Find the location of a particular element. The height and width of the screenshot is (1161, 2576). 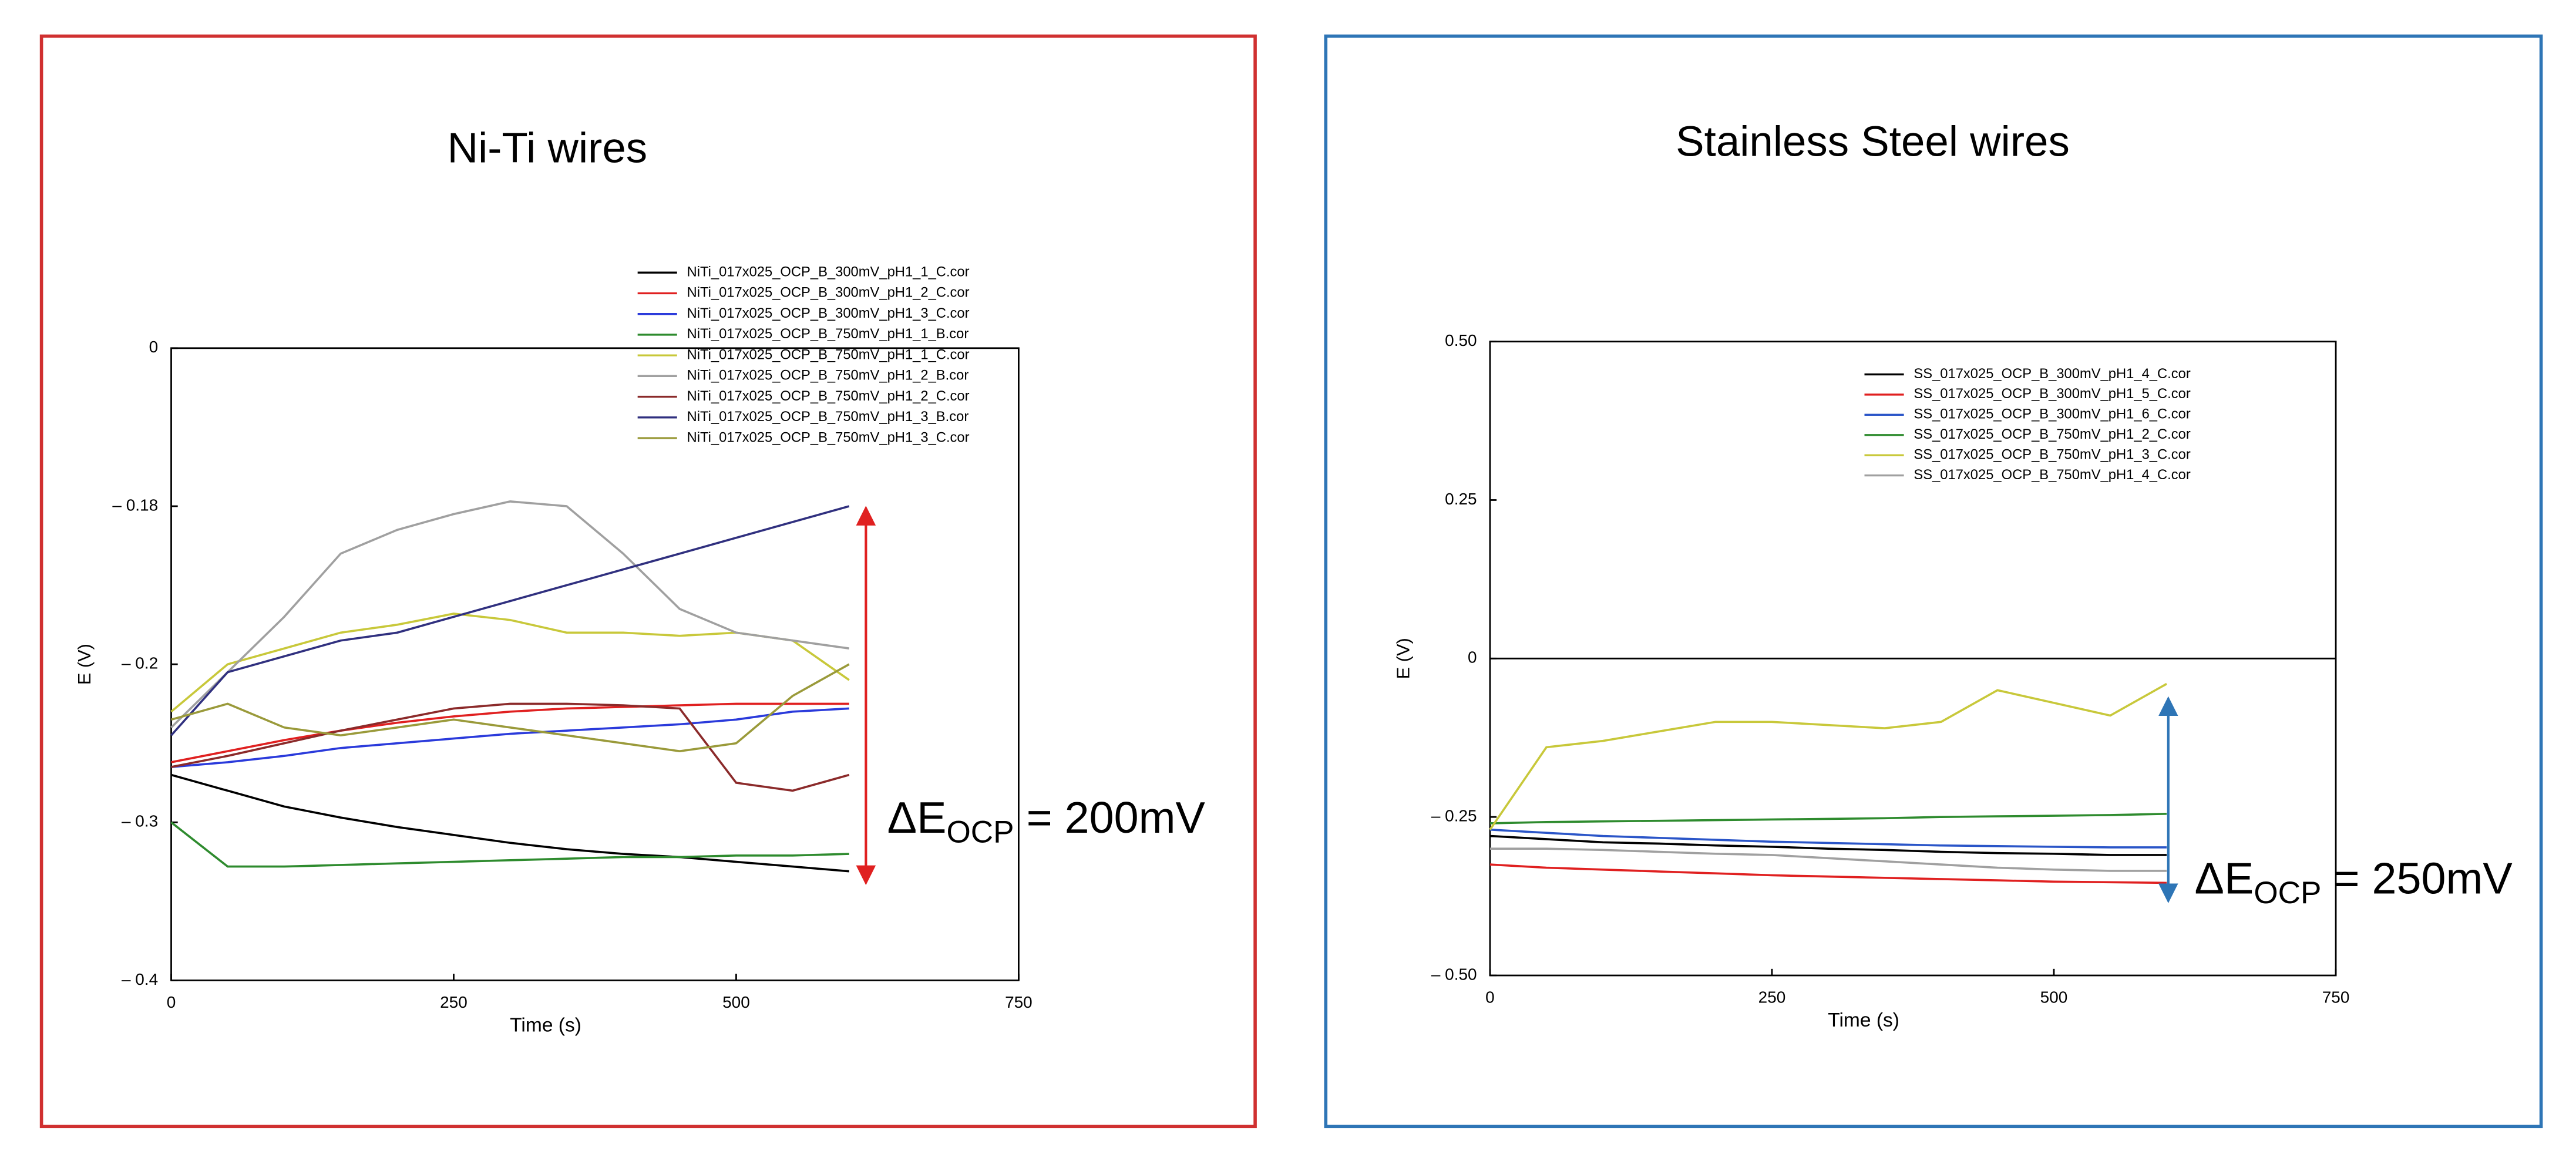

annotation: ΔEOCP = 200mV is located at coordinates (1046, 821).